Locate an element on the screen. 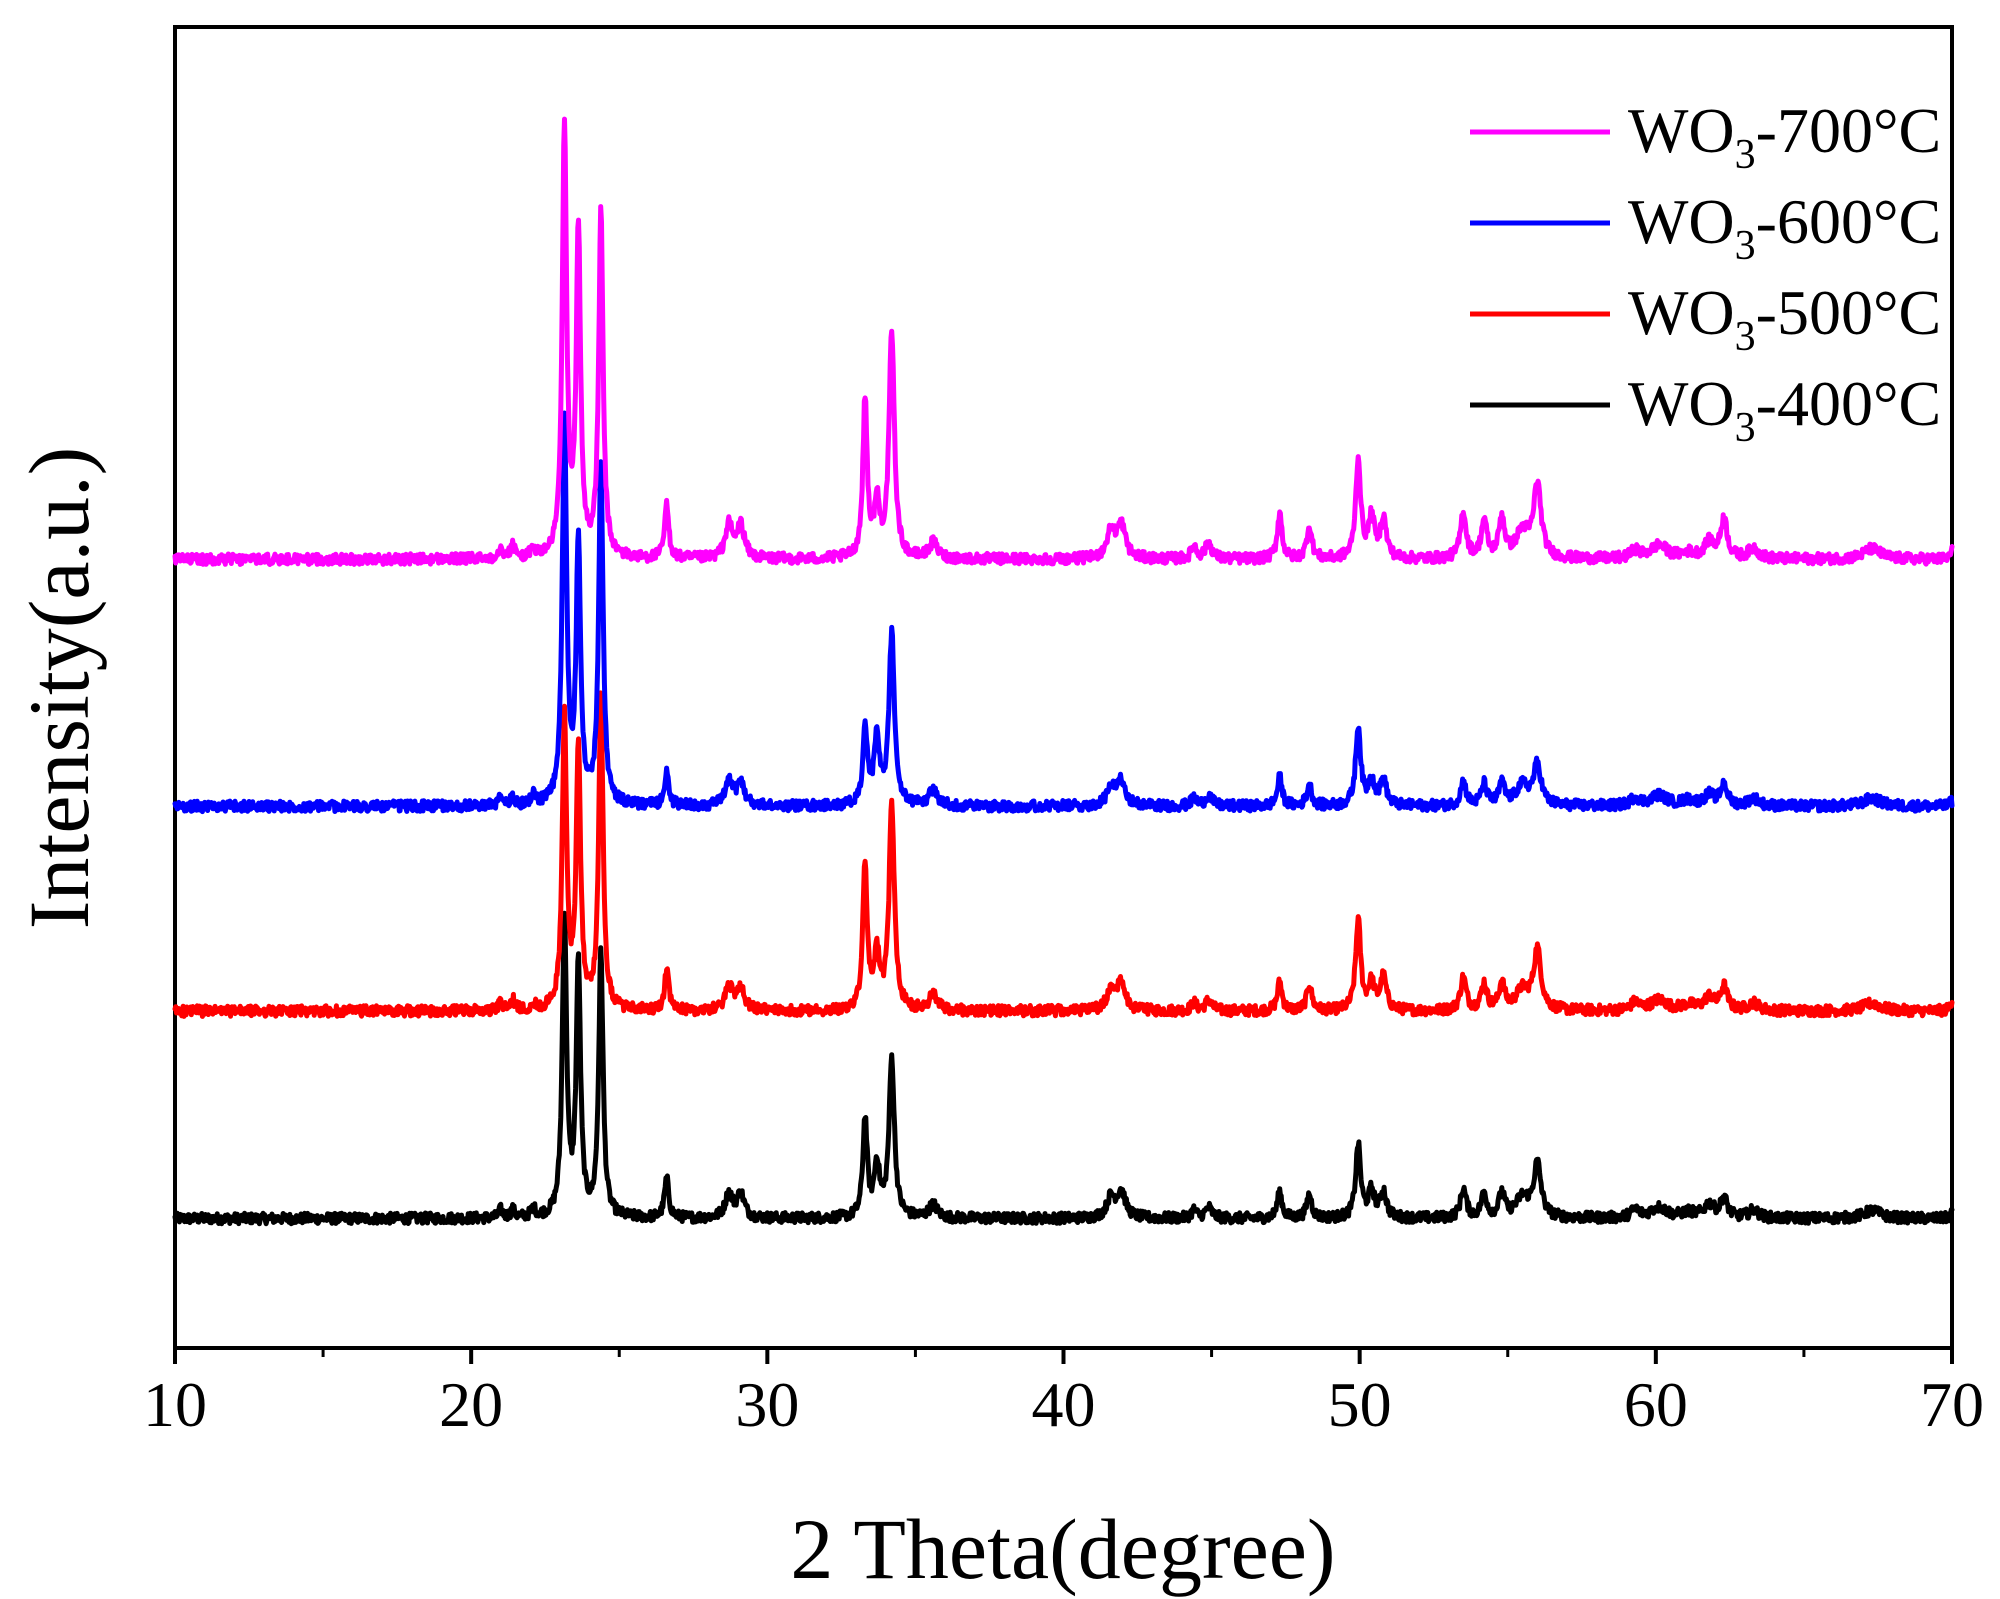  x-axis-title: 2 Theta(degree) is located at coordinates (1062, 1549).